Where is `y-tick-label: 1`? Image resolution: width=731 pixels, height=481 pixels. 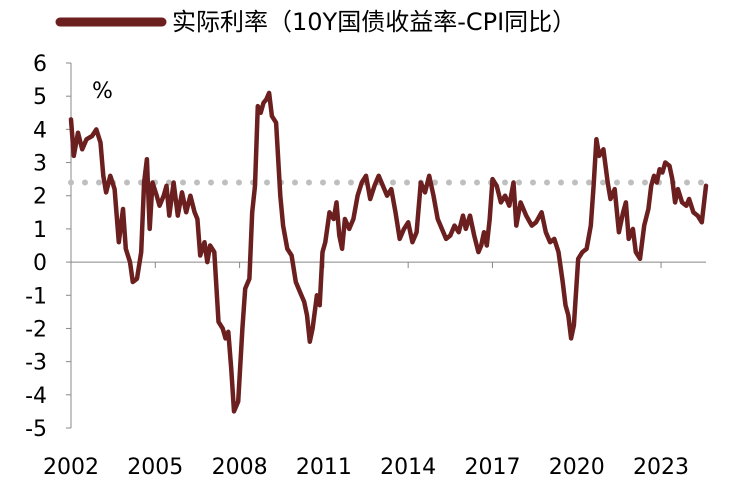
y-tick-label: 1 is located at coordinates (40, 230).